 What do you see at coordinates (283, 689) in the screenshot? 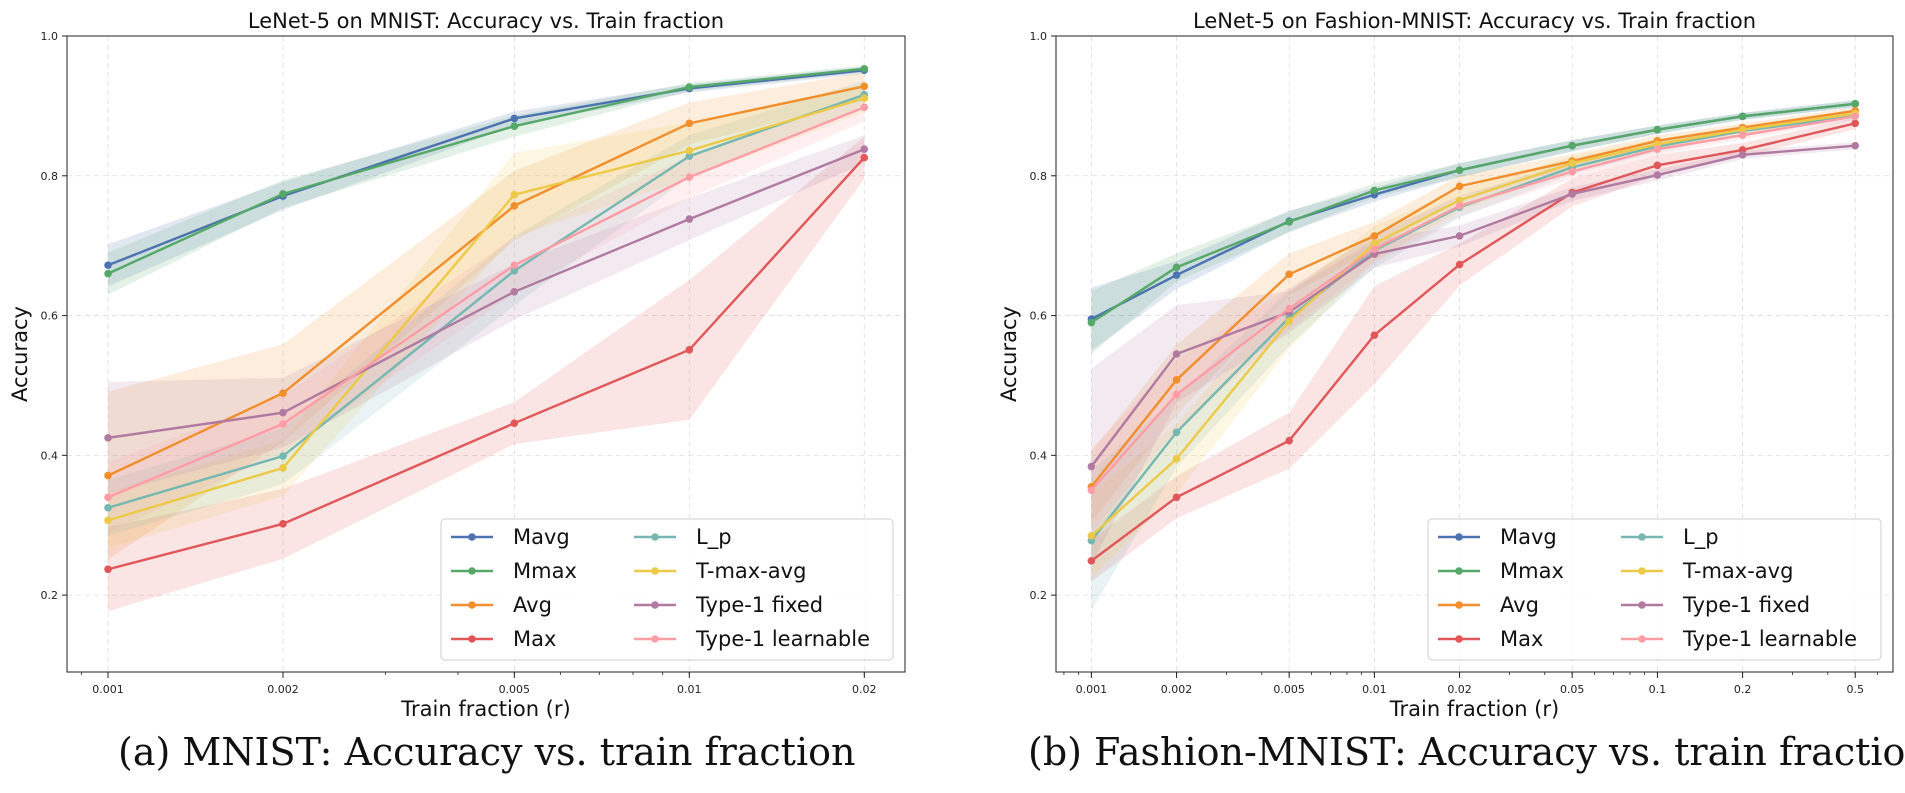
I see `x-tick-label: 0.002` at bounding box center [283, 689].